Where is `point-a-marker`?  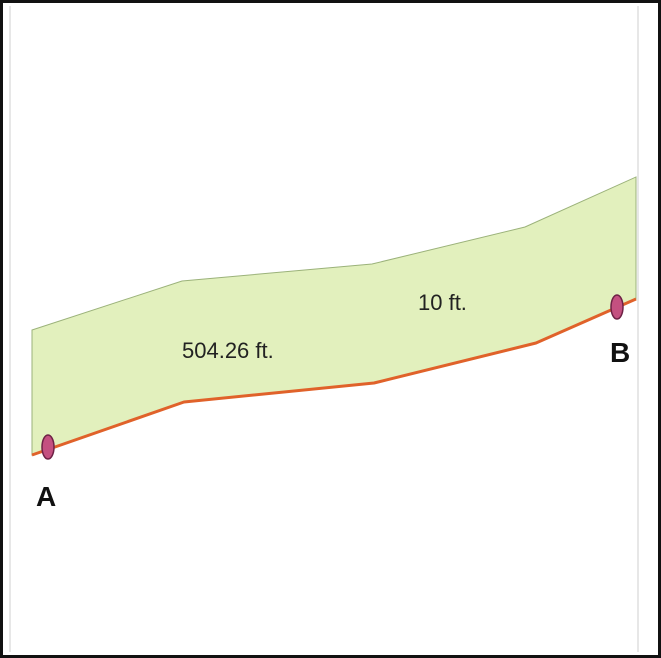 point-a-marker is located at coordinates (48, 447).